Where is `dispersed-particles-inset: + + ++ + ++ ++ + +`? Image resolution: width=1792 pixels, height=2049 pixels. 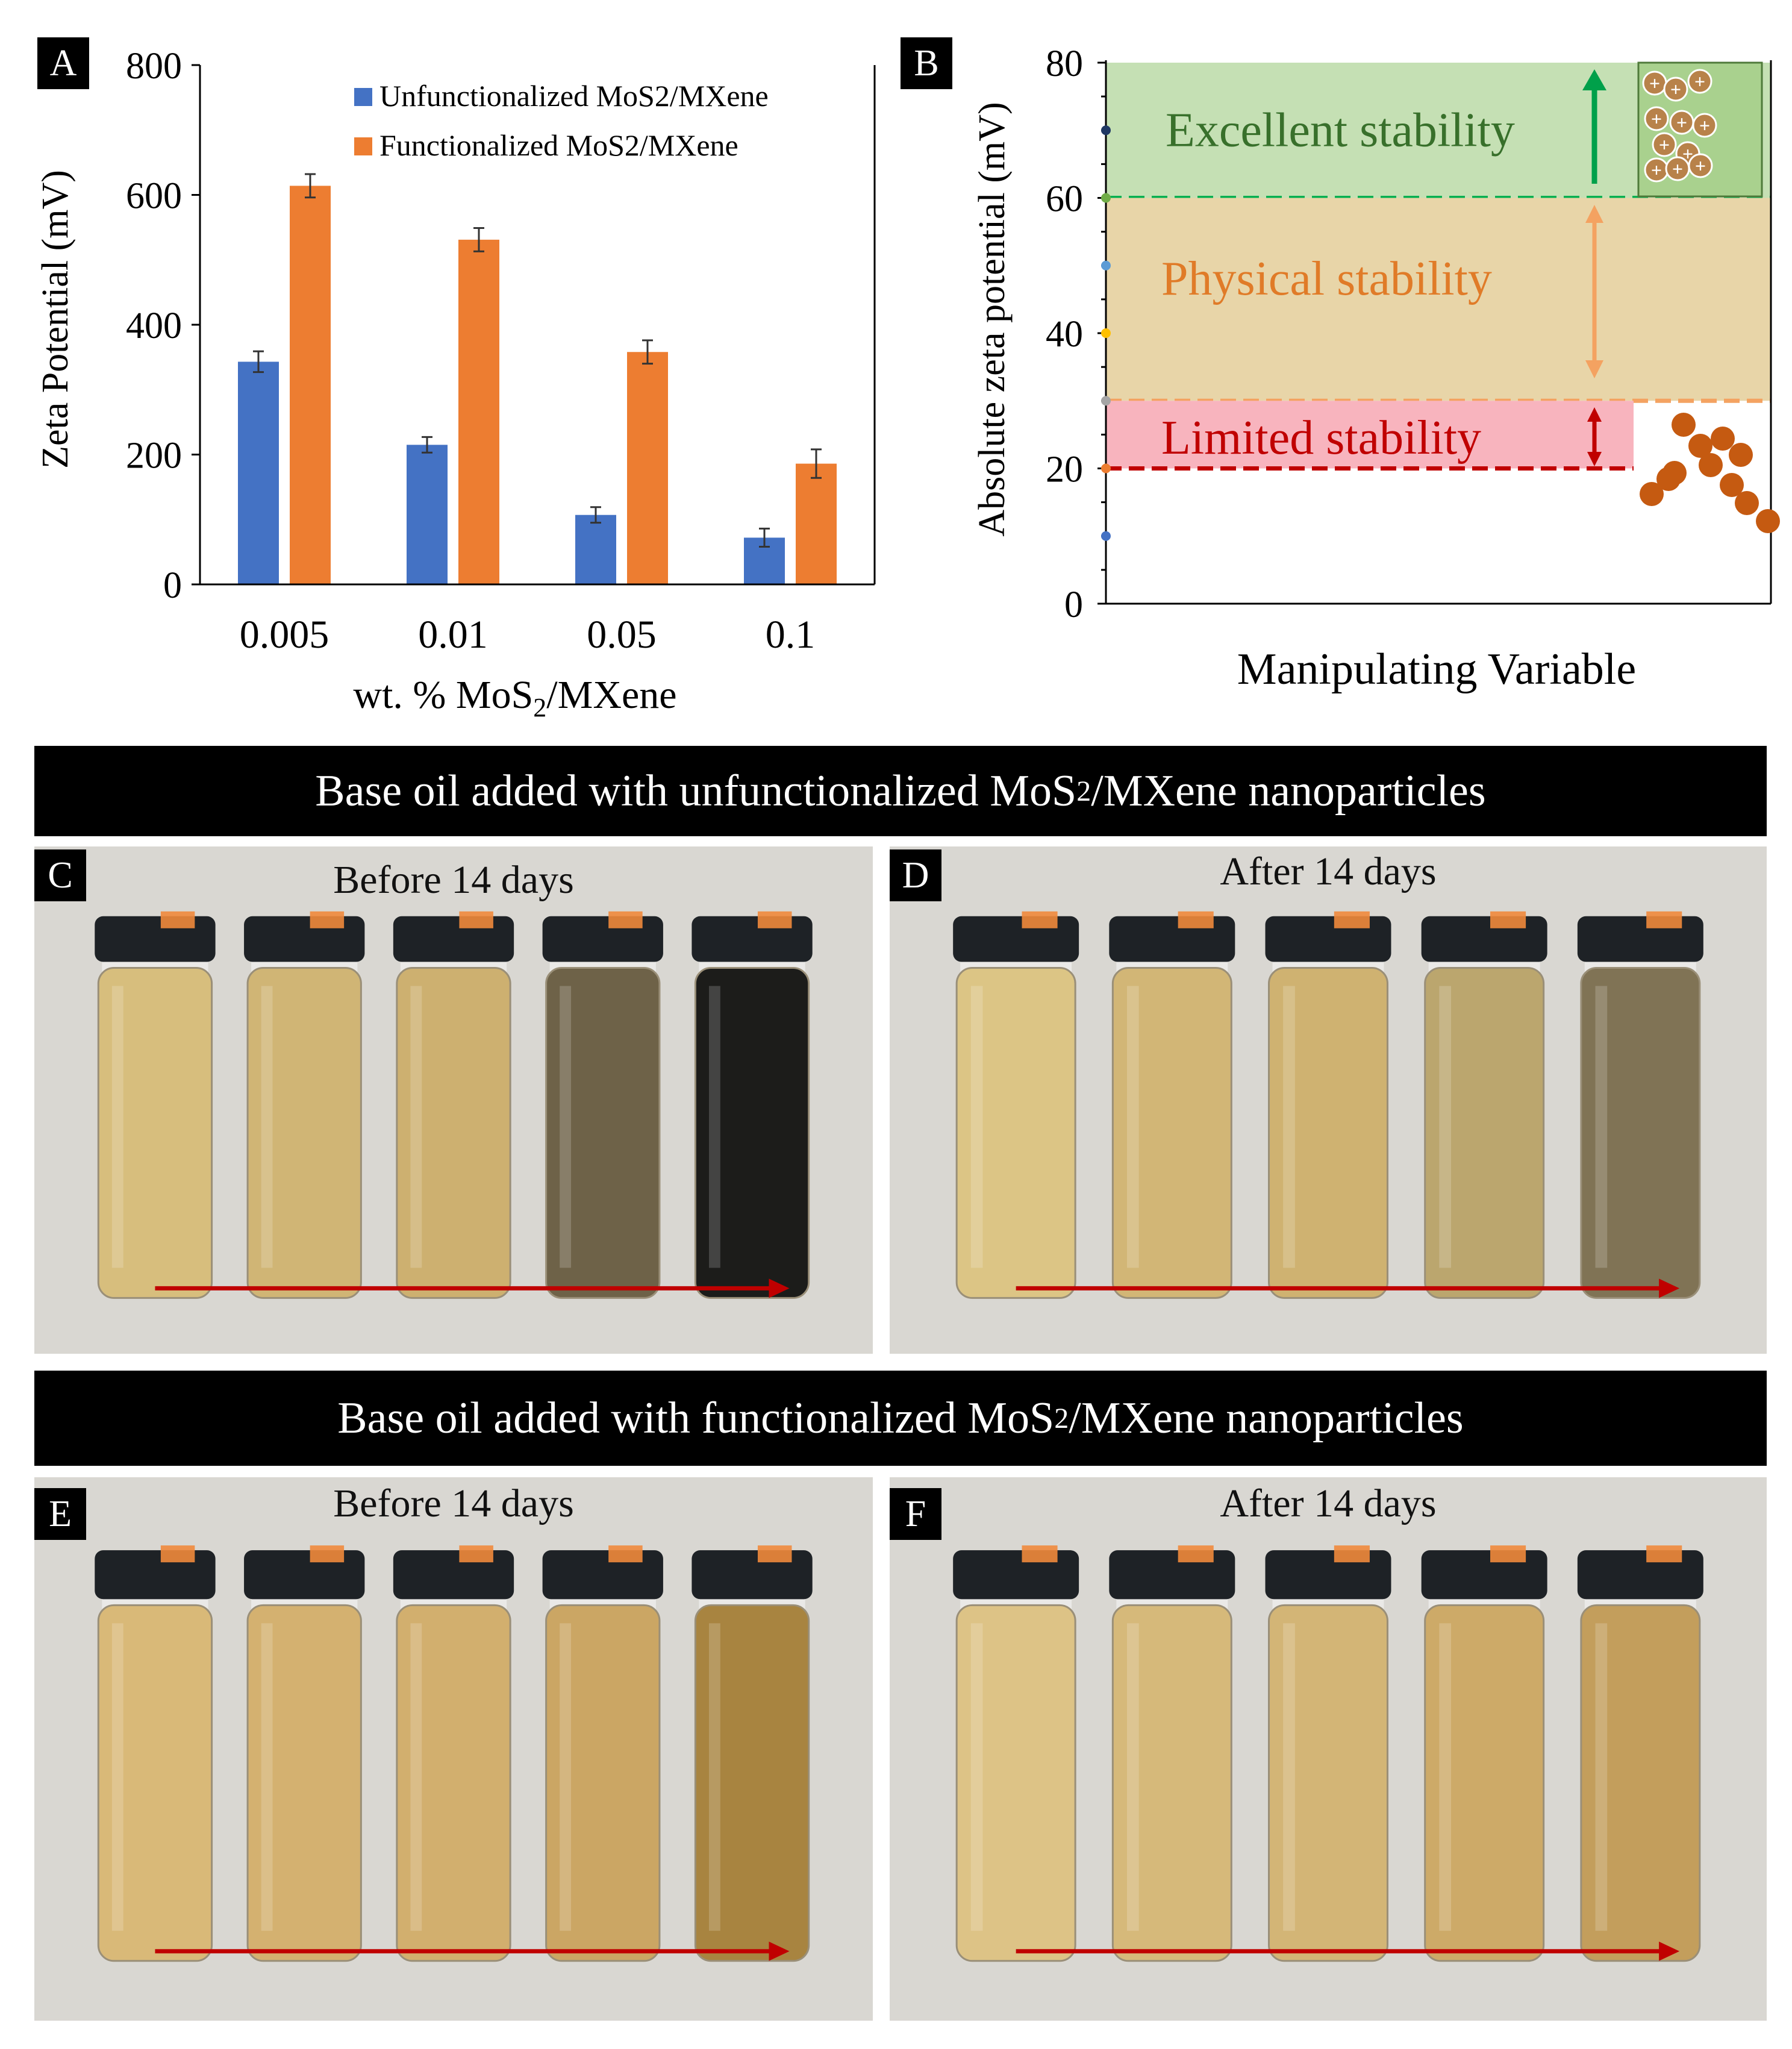
dispersed-particles-inset: + + ++ + ++ ++ + + is located at coordinates (1700, 129).